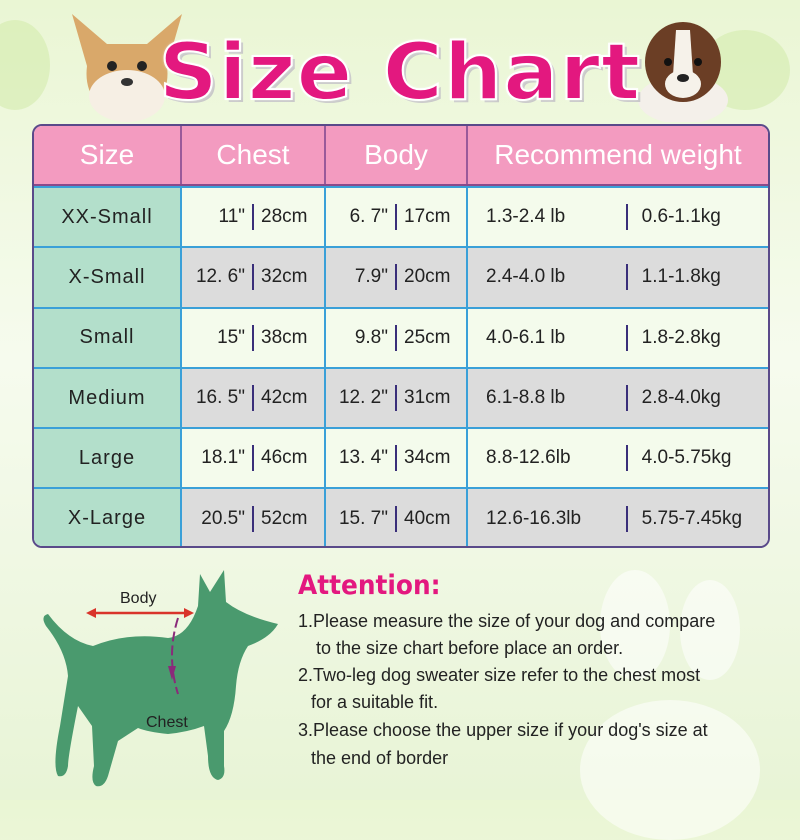 Image resolution: width=800 pixels, height=840 pixels. What do you see at coordinates (683, 72) in the screenshot?
I see `puppy-photo` at bounding box center [683, 72].